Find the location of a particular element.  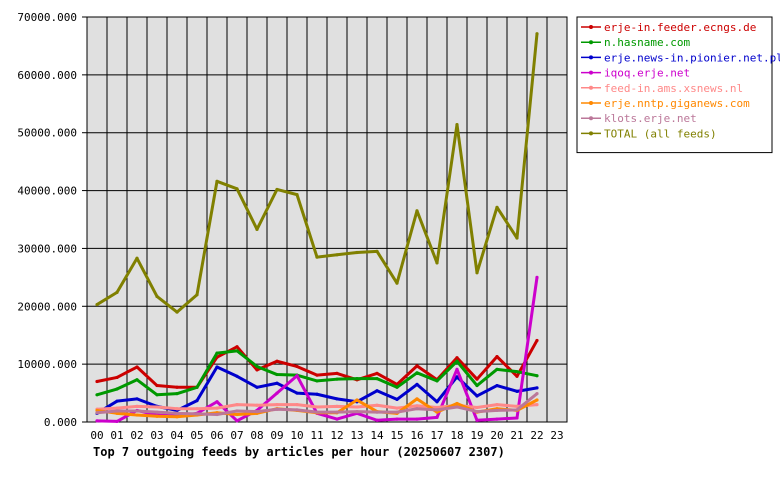

x-tick-label: 11 is located at coordinates (316, 435).